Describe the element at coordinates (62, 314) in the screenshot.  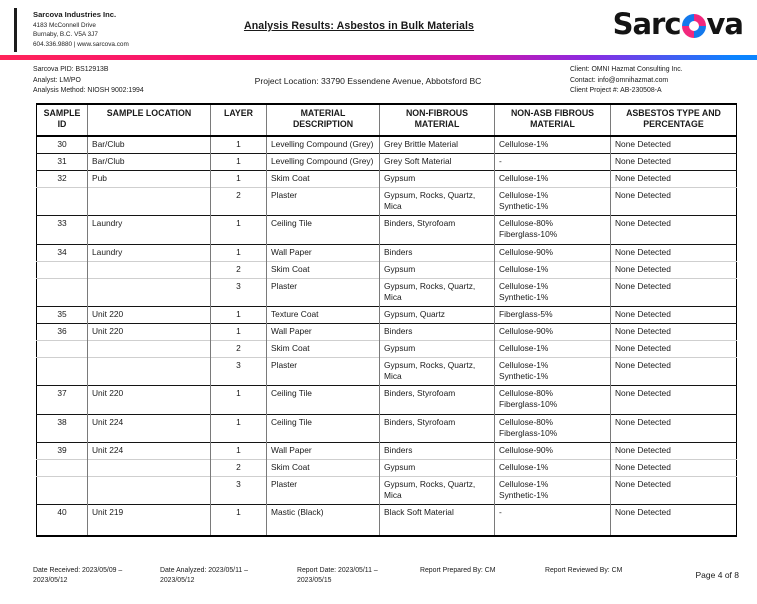
I see `cell-sample-id: 35` at that location.